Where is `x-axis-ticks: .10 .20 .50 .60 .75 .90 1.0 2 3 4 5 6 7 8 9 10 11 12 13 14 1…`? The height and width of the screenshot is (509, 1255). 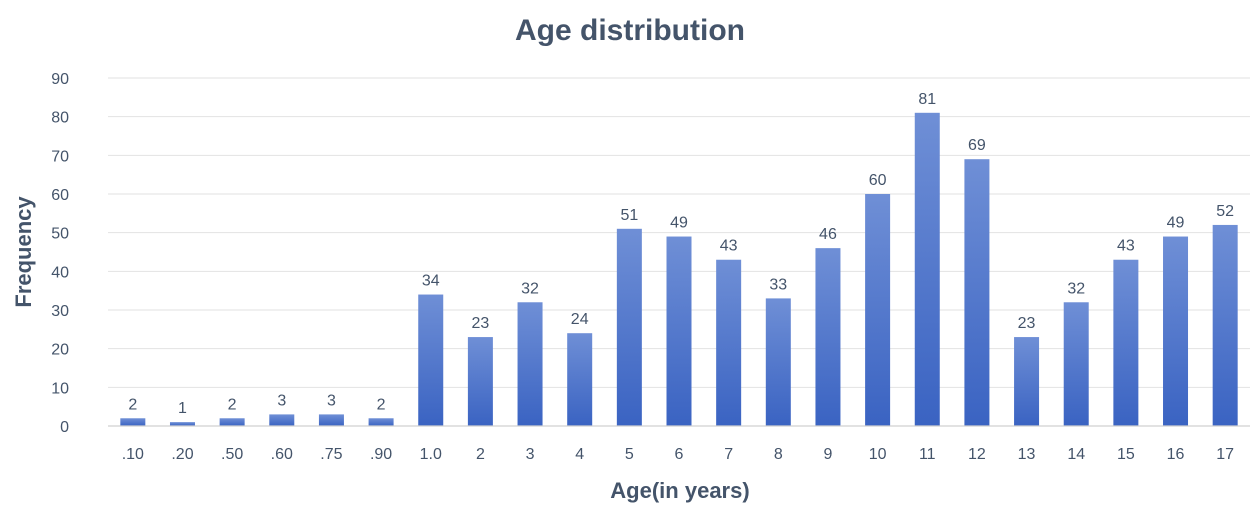 x-axis-ticks: .10 .20 .50 .60 .75 .90 1.0 2 3 4 5 6 7 8 9 10 11 12 13 14 1… is located at coordinates (678, 454).